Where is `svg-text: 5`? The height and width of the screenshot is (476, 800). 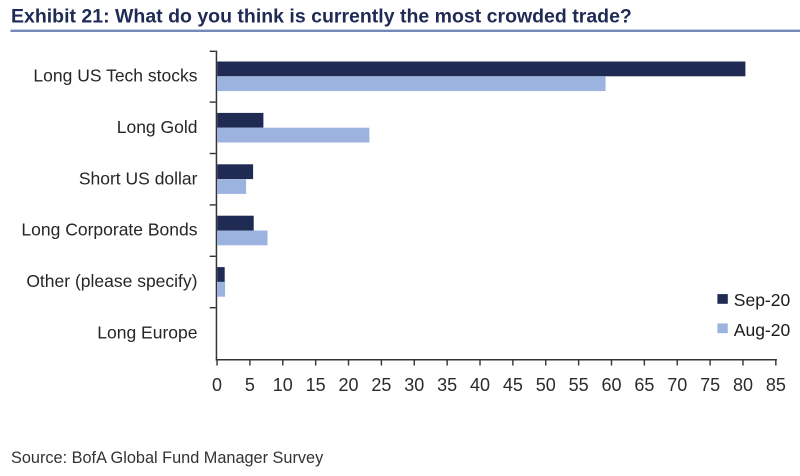
svg-text: 5 is located at coordinates (250, 385).